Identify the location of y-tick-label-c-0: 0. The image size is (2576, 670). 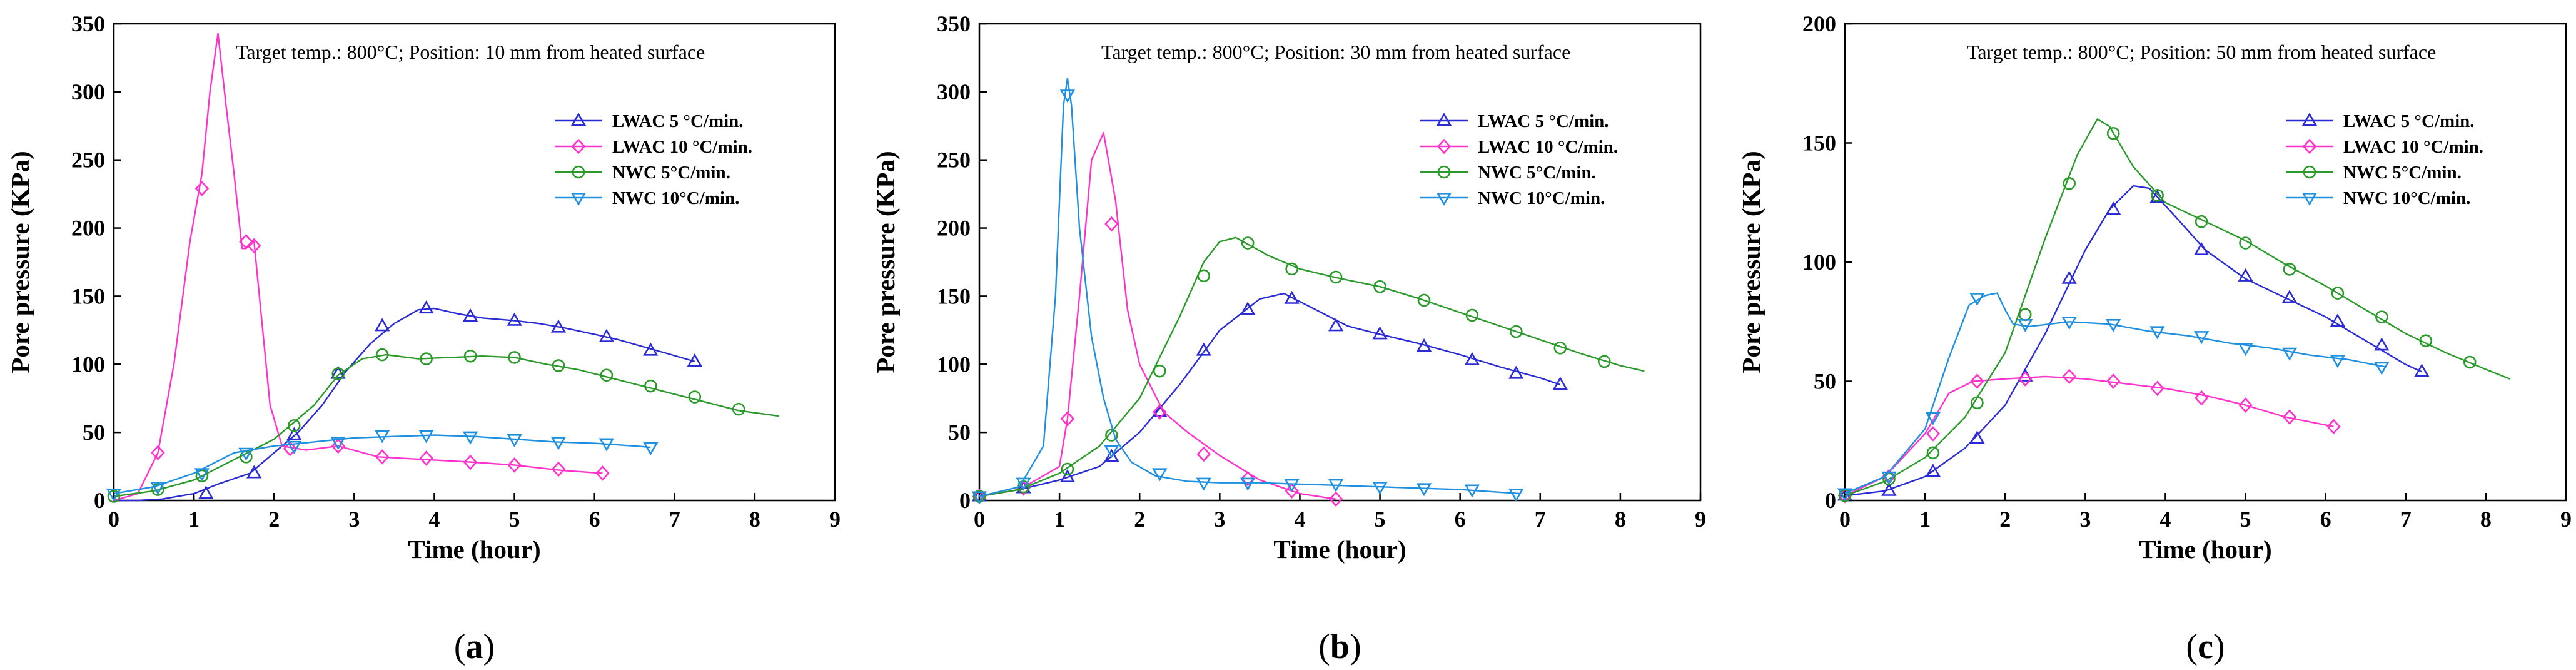
(1830, 501).